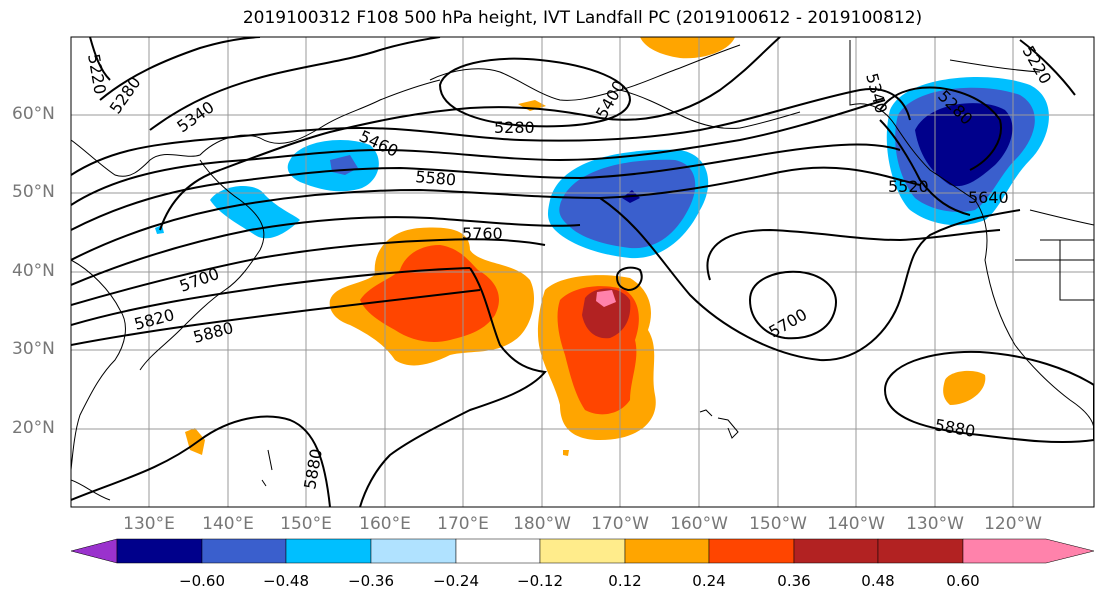 The width and height of the screenshot is (1105, 601). I want to click on lon-label: 130°E, so click(149, 524).